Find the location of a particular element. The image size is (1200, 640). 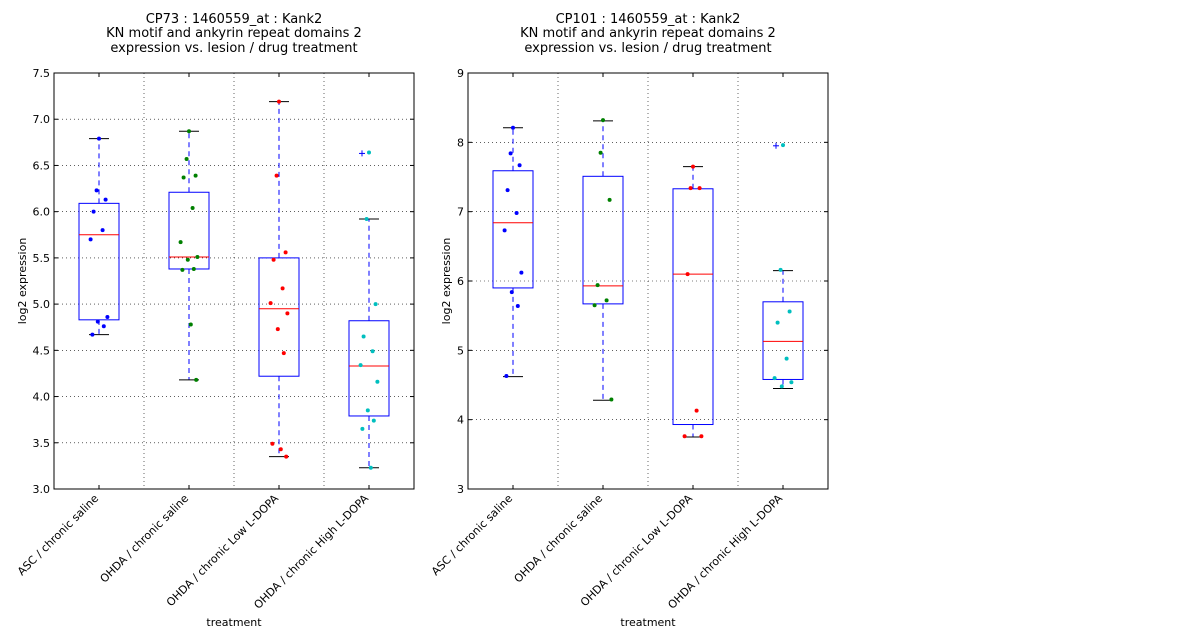

y-tick-label: 7 is located at coordinates (460, 212).